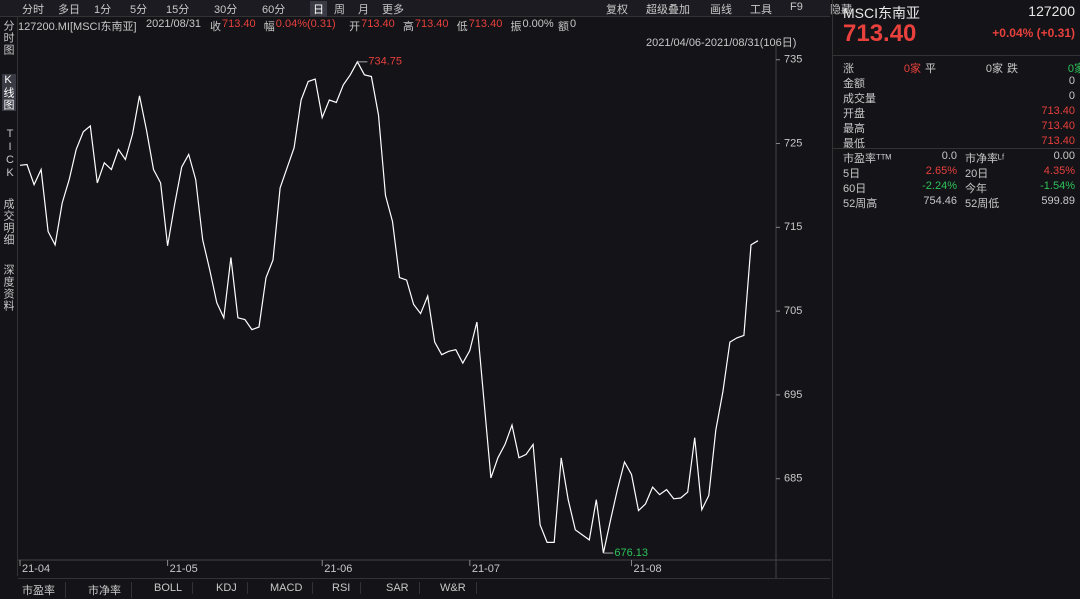  What do you see at coordinates (855, 189) in the screenshot?
I see `stat-key: 60日` at bounding box center [855, 189].